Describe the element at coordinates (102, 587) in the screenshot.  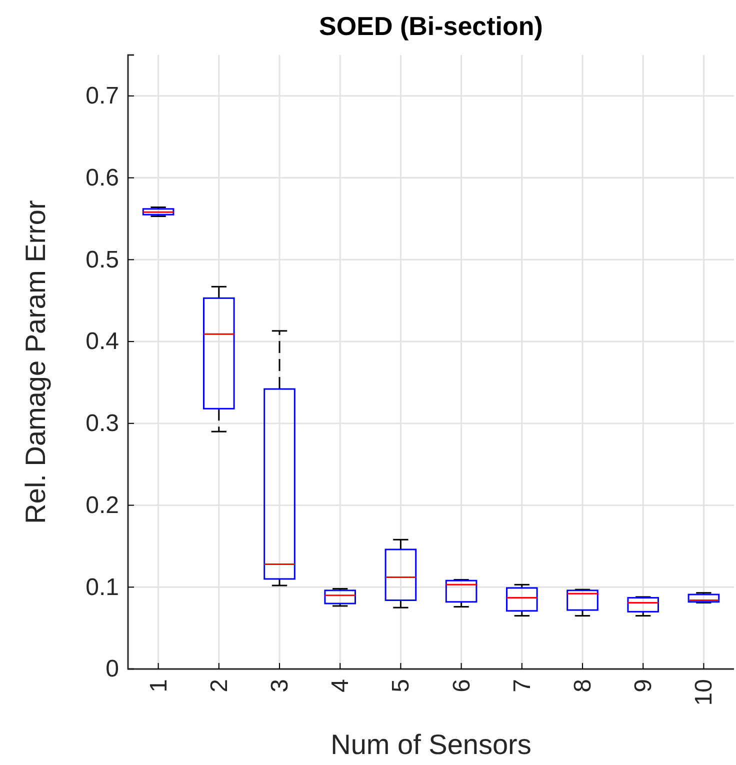
I see `y-tick-label: 0.1` at that location.